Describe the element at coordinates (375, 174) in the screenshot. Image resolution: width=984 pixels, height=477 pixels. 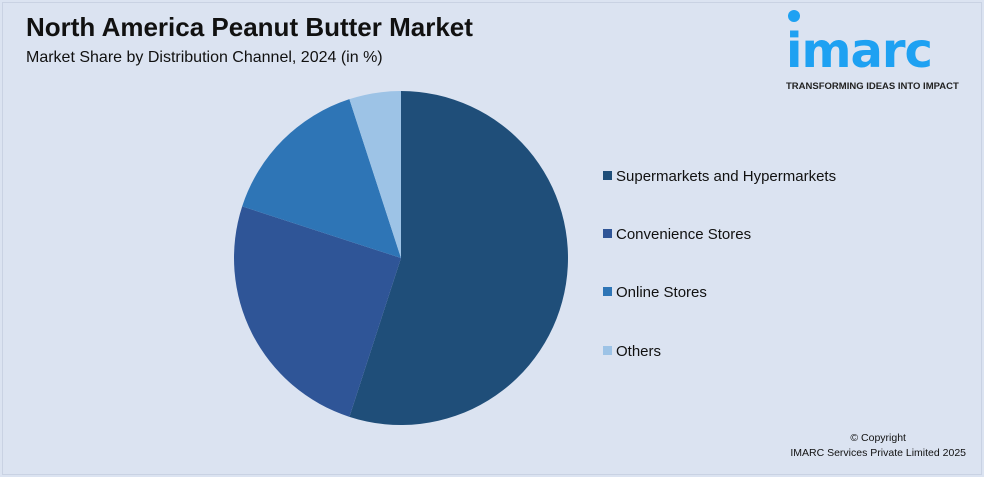
I see `pie-slice-others` at that location.